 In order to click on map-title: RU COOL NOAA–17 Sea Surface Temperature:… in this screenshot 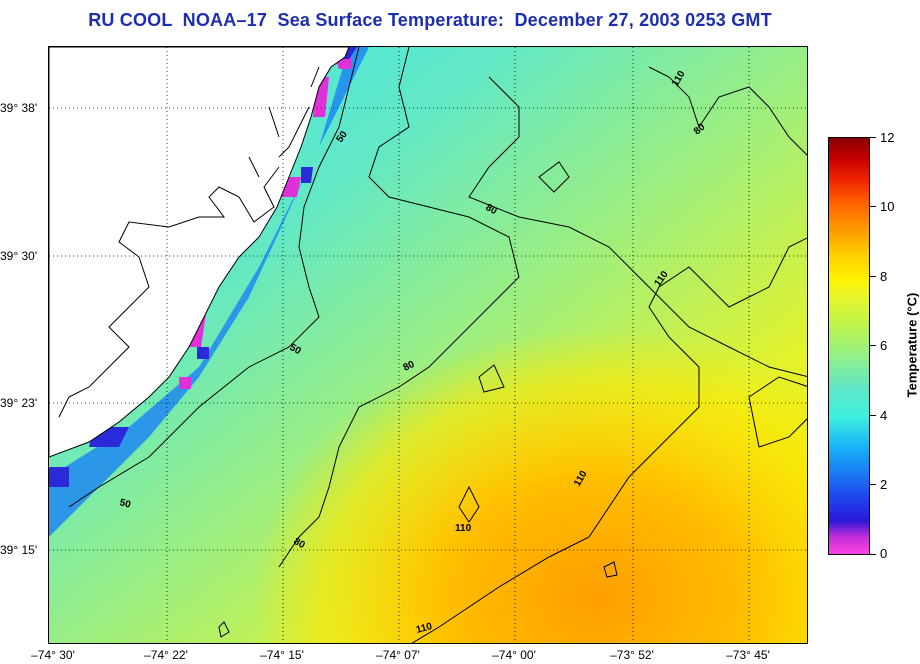, I will do `click(430, 20)`.